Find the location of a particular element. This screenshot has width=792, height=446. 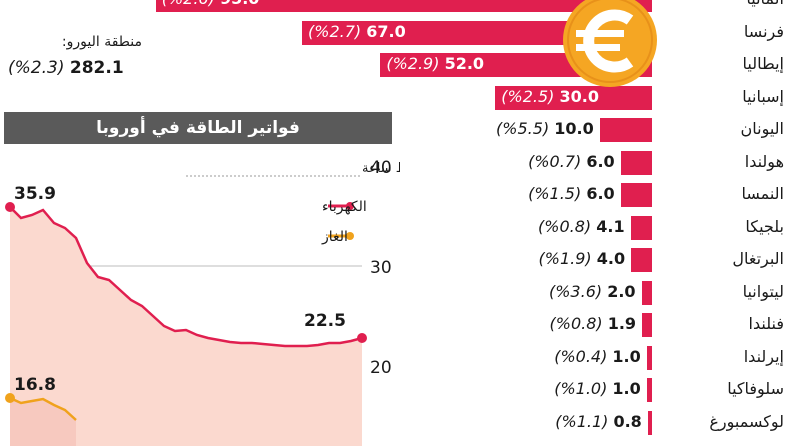

bar-percent-label: (%1.1) is located at coordinates (584, 421).